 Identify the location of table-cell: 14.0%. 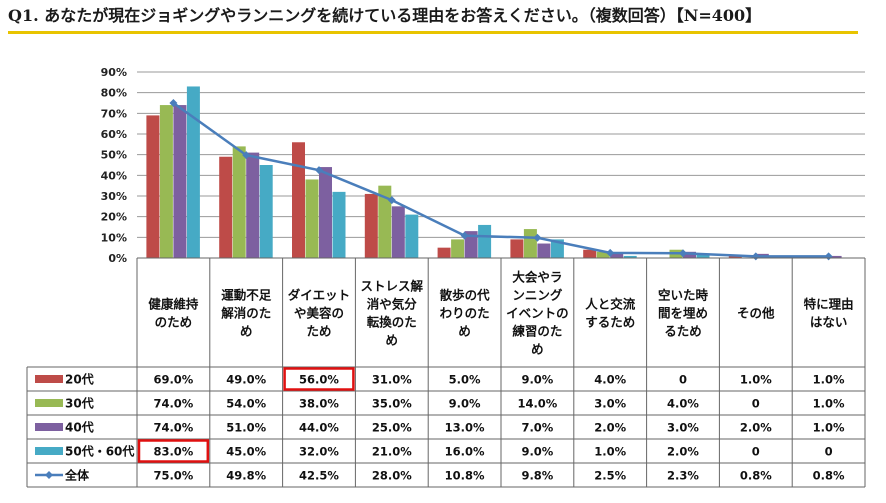
(537, 404).